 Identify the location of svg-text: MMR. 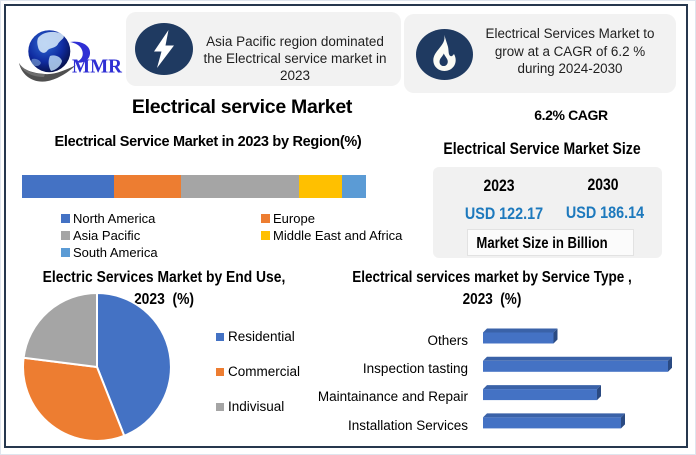
(97, 67).